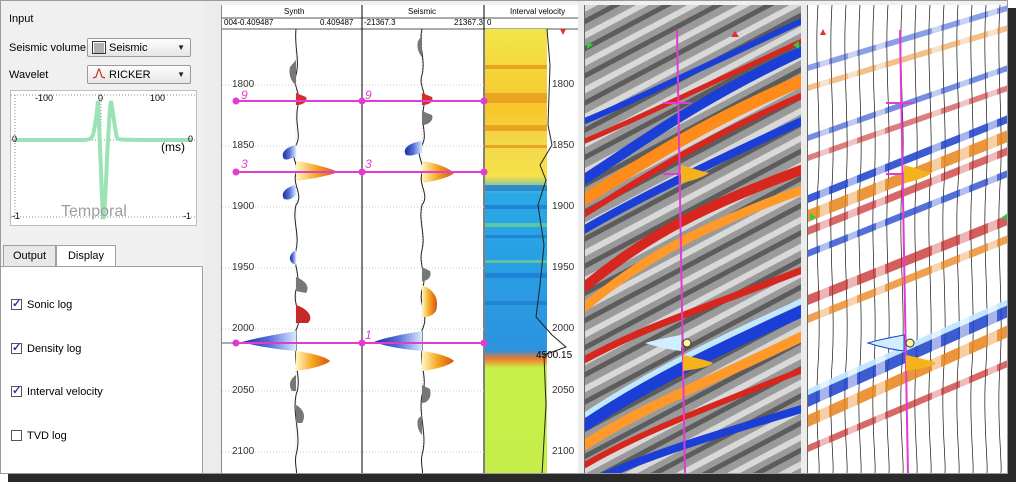 The width and height of the screenshot is (1024, 490). I want to click on sonic-log-checkbox: Sonic log, so click(42, 304).